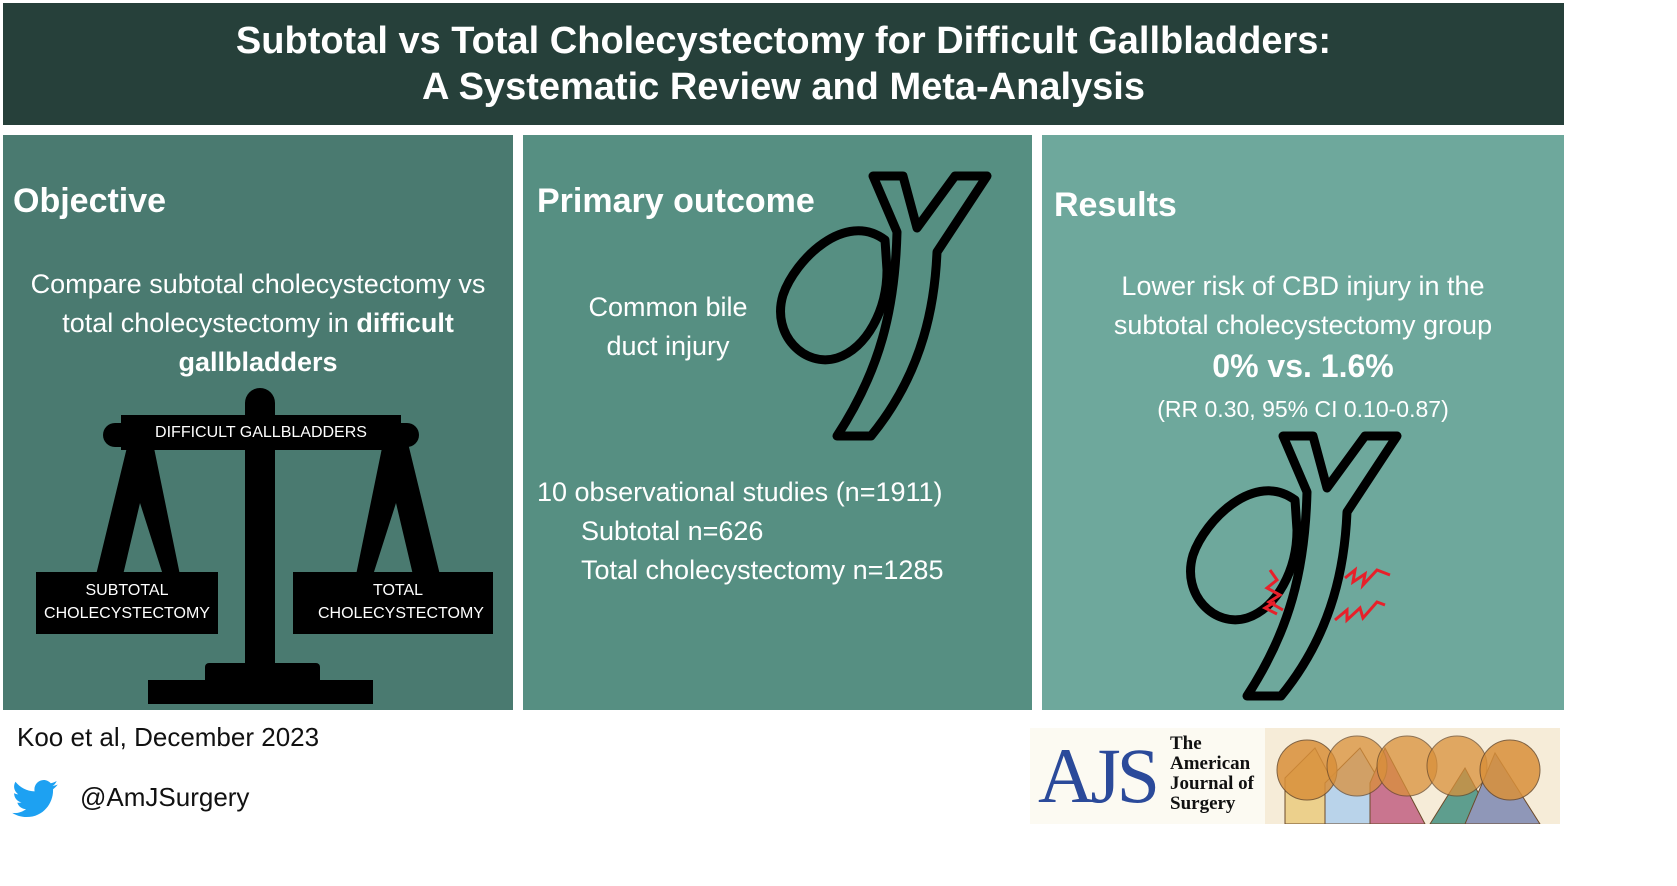 Image resolution: width=1677 pixels, height=886 pixels. Describe the element at coordinates (127, 602) in the screenshot. I see `left-pan-label: SUBTOTAL CHOLECYSTECTOMY` at that location.